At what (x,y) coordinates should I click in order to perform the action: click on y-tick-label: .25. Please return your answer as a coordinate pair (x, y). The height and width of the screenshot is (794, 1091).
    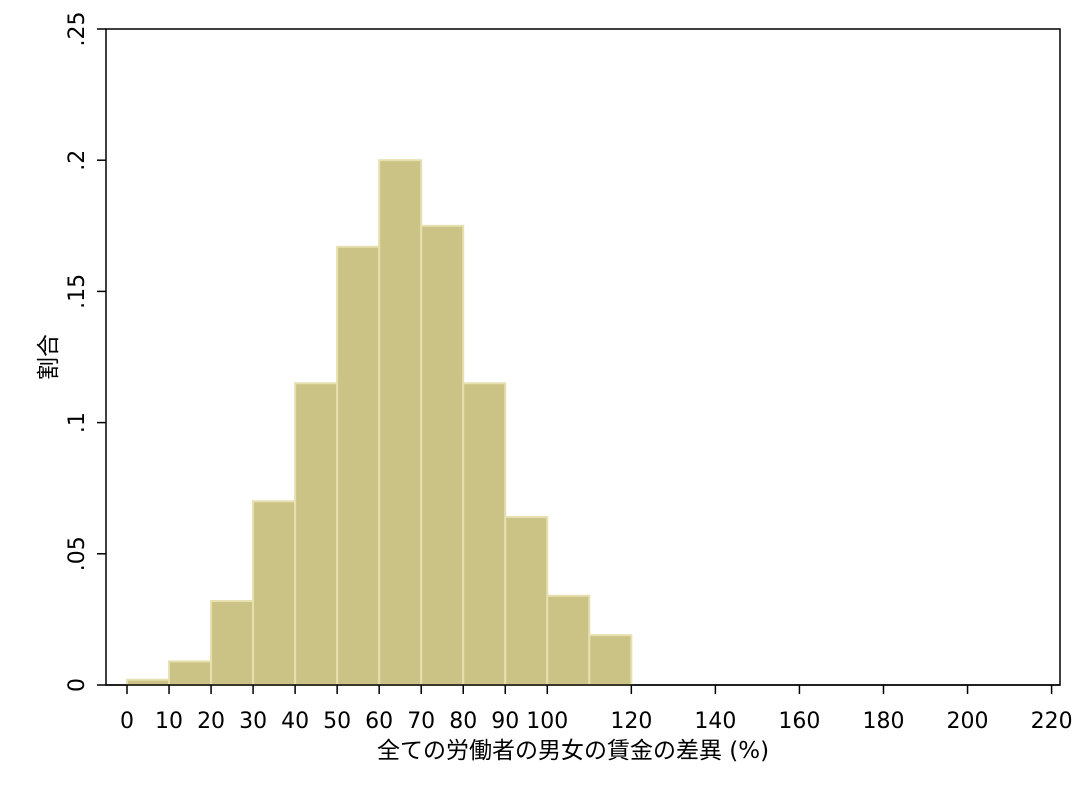
    Looking at the image, I should click on (77, 29).